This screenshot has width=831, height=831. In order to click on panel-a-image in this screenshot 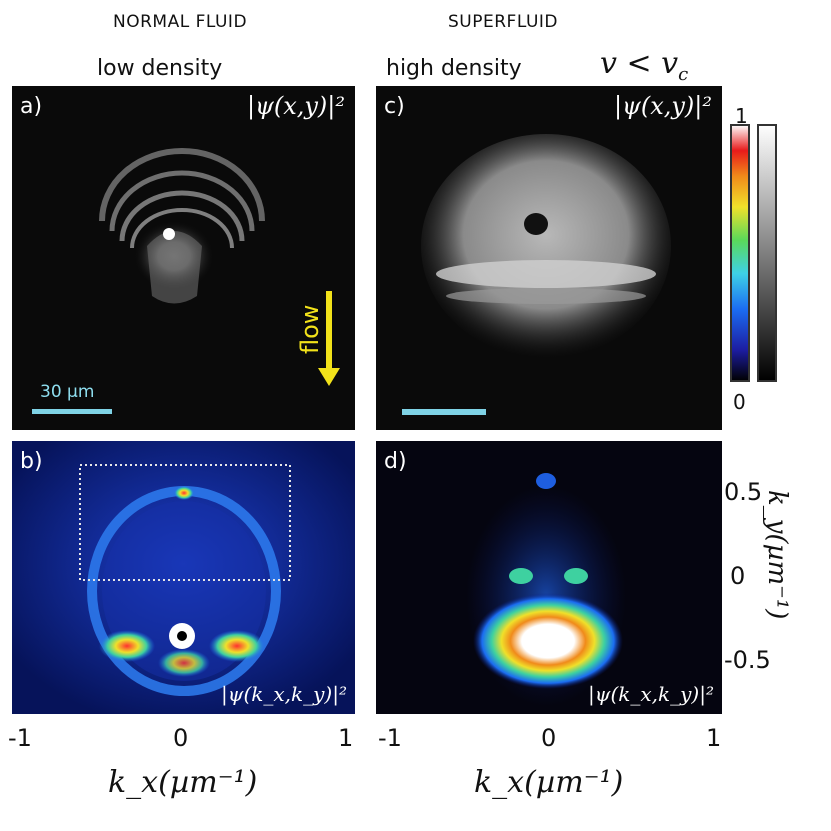, I will do `click(186, 281)`.